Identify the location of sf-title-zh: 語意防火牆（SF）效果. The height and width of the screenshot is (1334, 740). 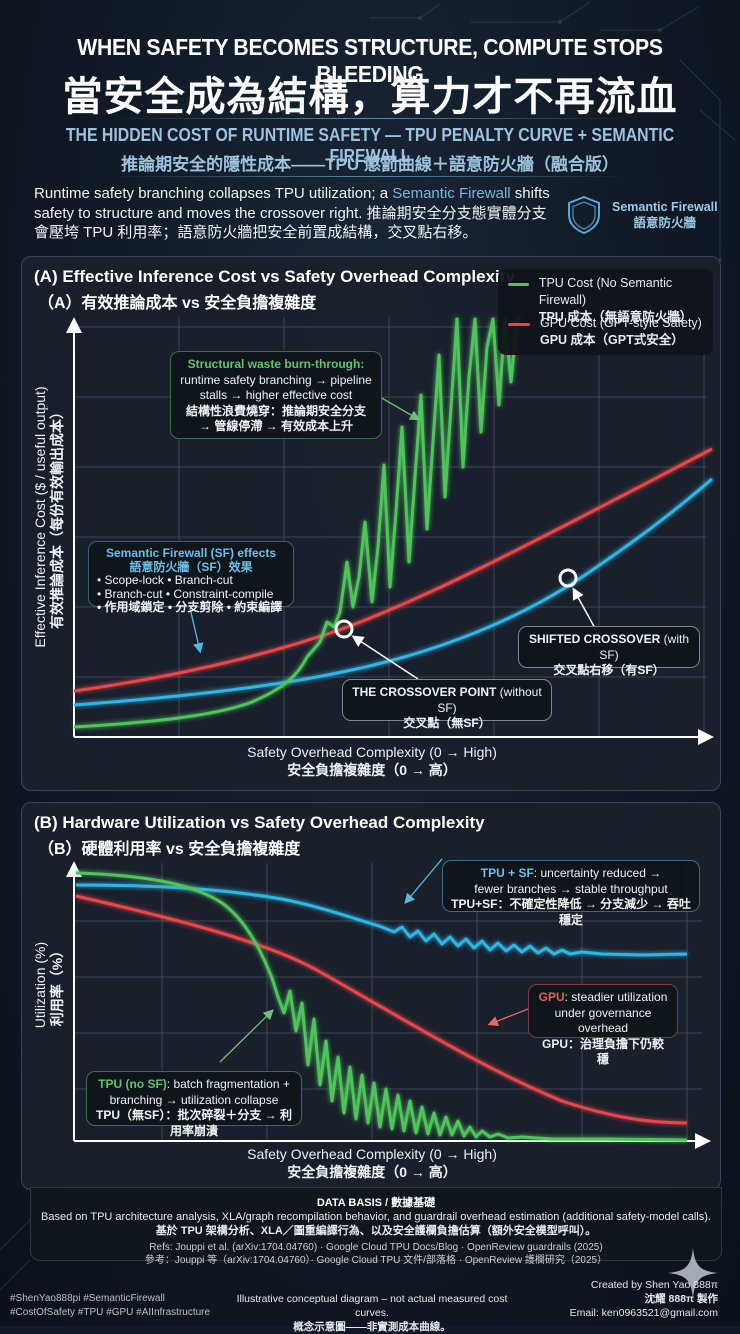
(191, 566).